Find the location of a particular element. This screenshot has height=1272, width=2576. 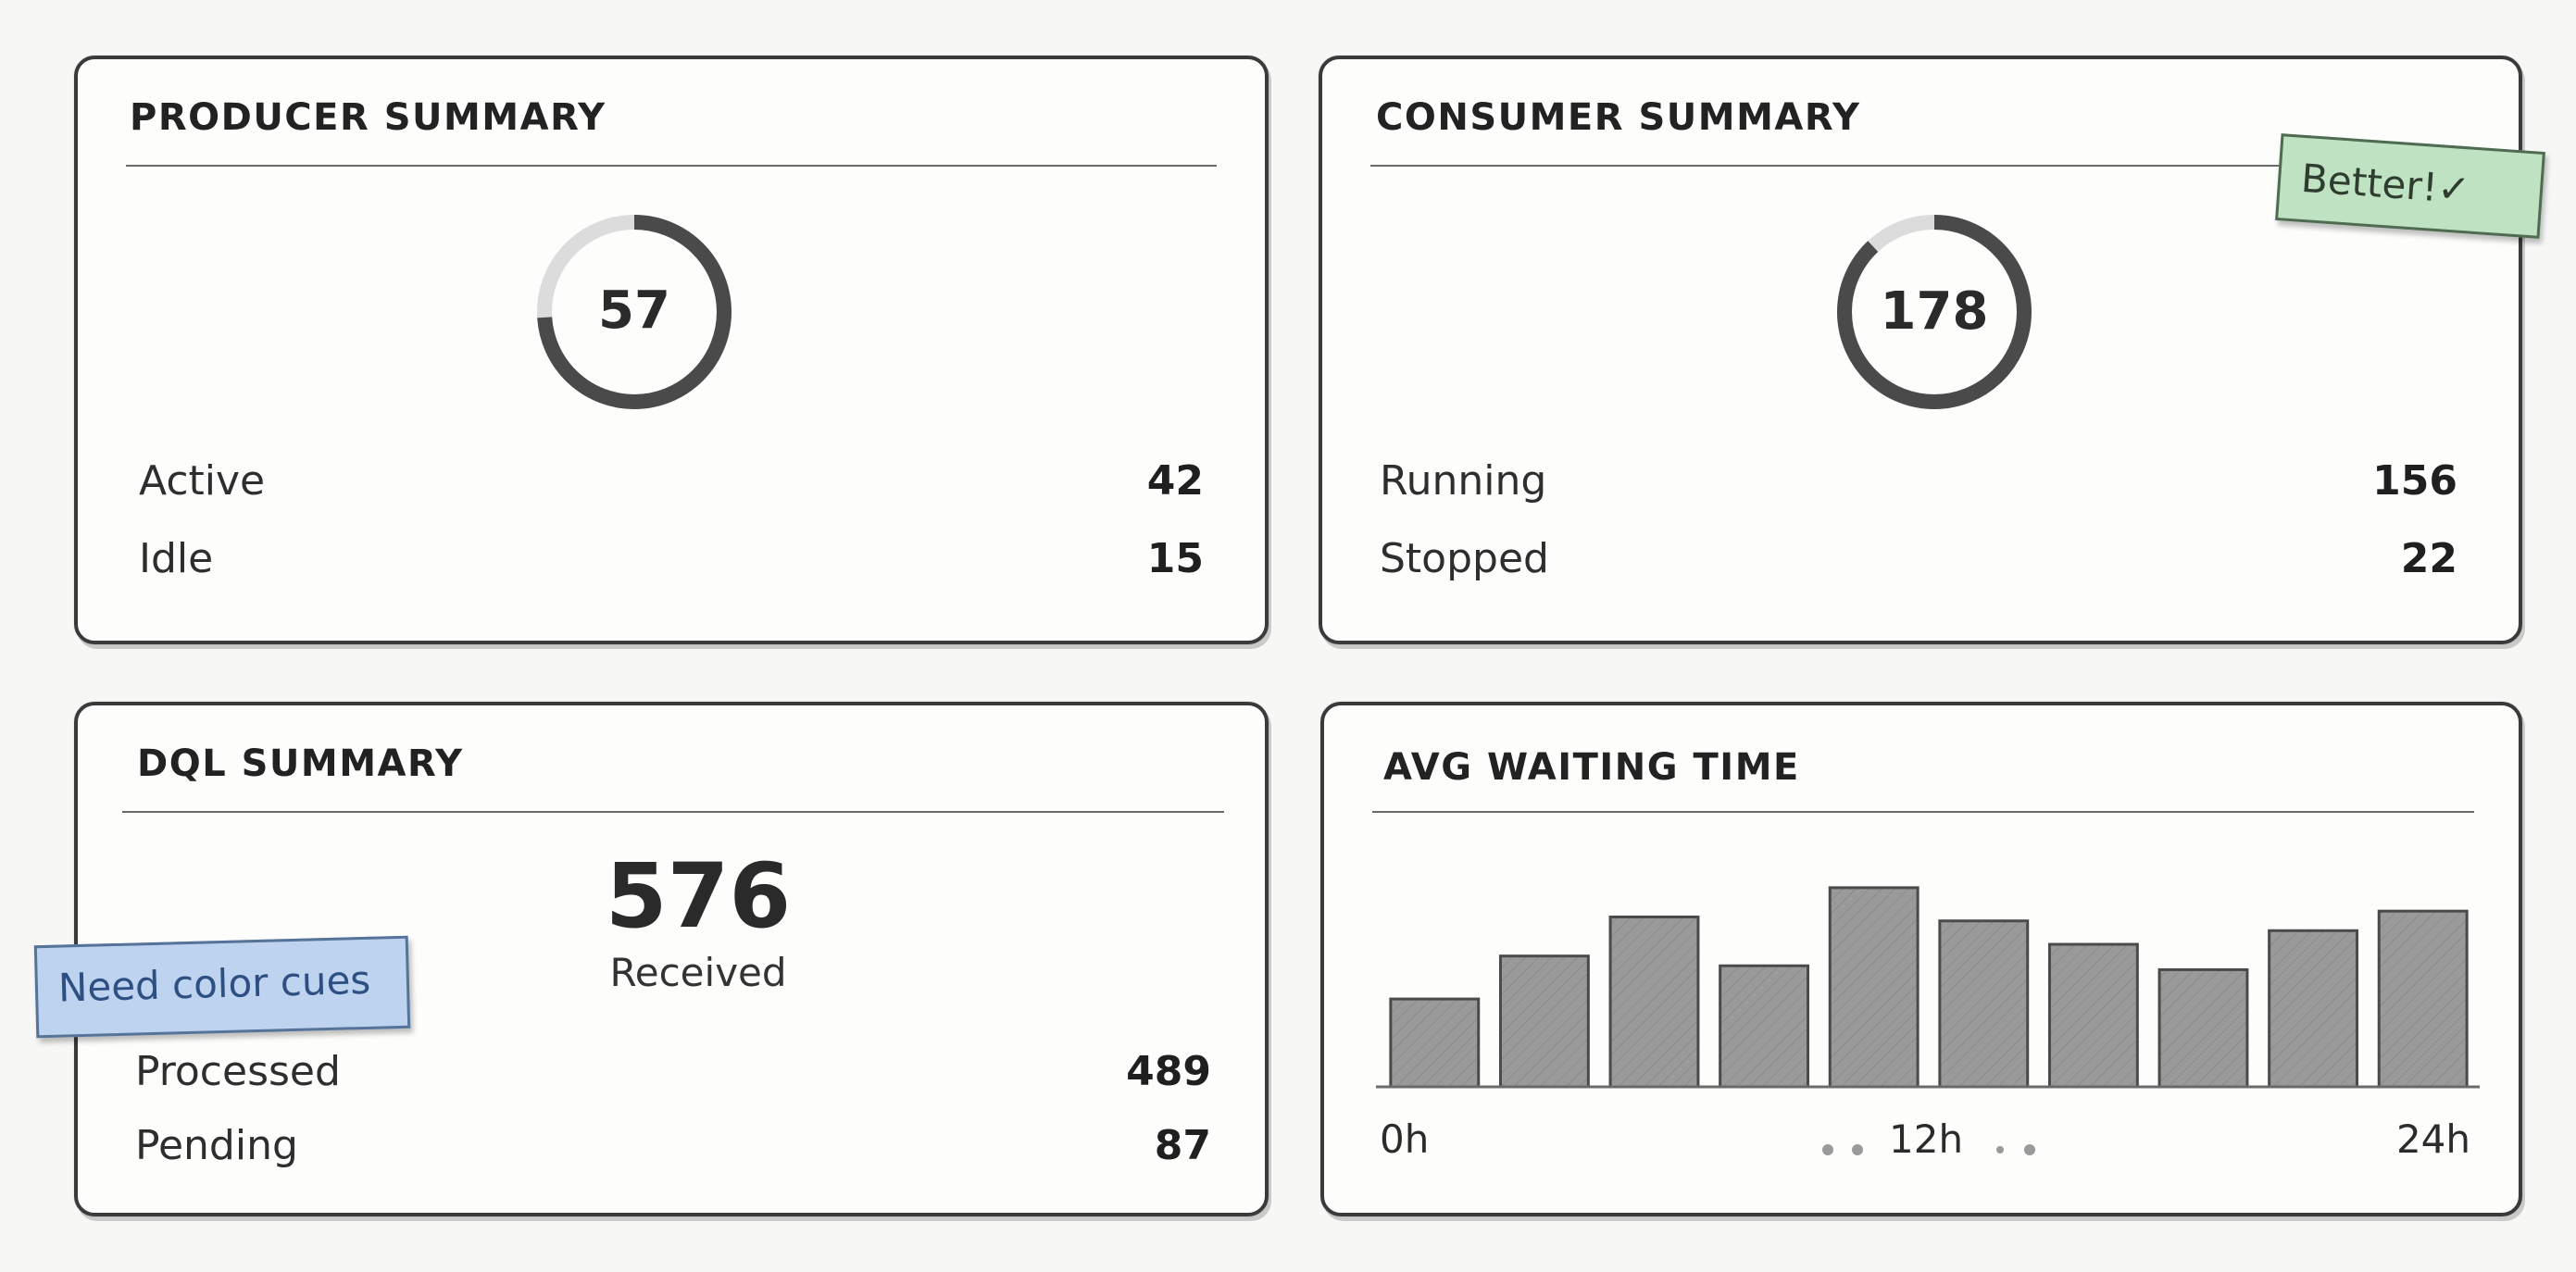

producer-row-label-active: Active is located at coordinates (203, 481).